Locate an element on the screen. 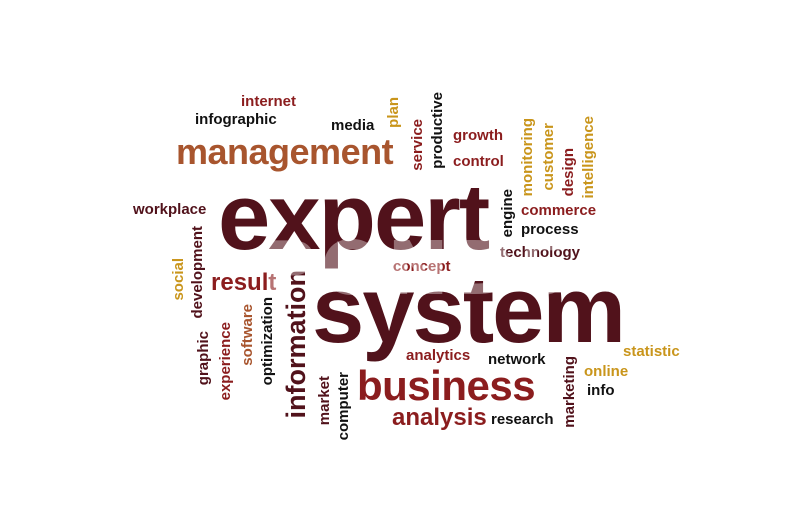  word-analysis: analysis is located at coordinates (439, 417).